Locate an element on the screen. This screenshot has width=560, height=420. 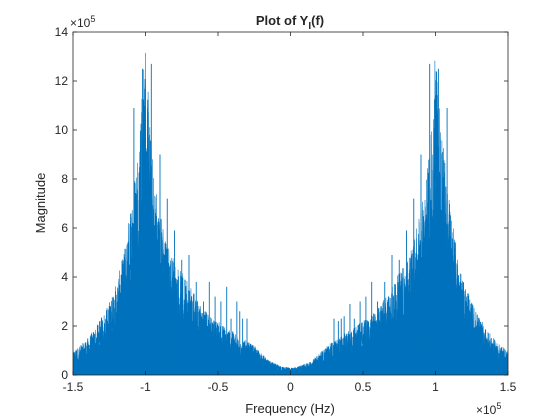
chart-title: Plot of YI(f) is located at coordinates (290, 22).